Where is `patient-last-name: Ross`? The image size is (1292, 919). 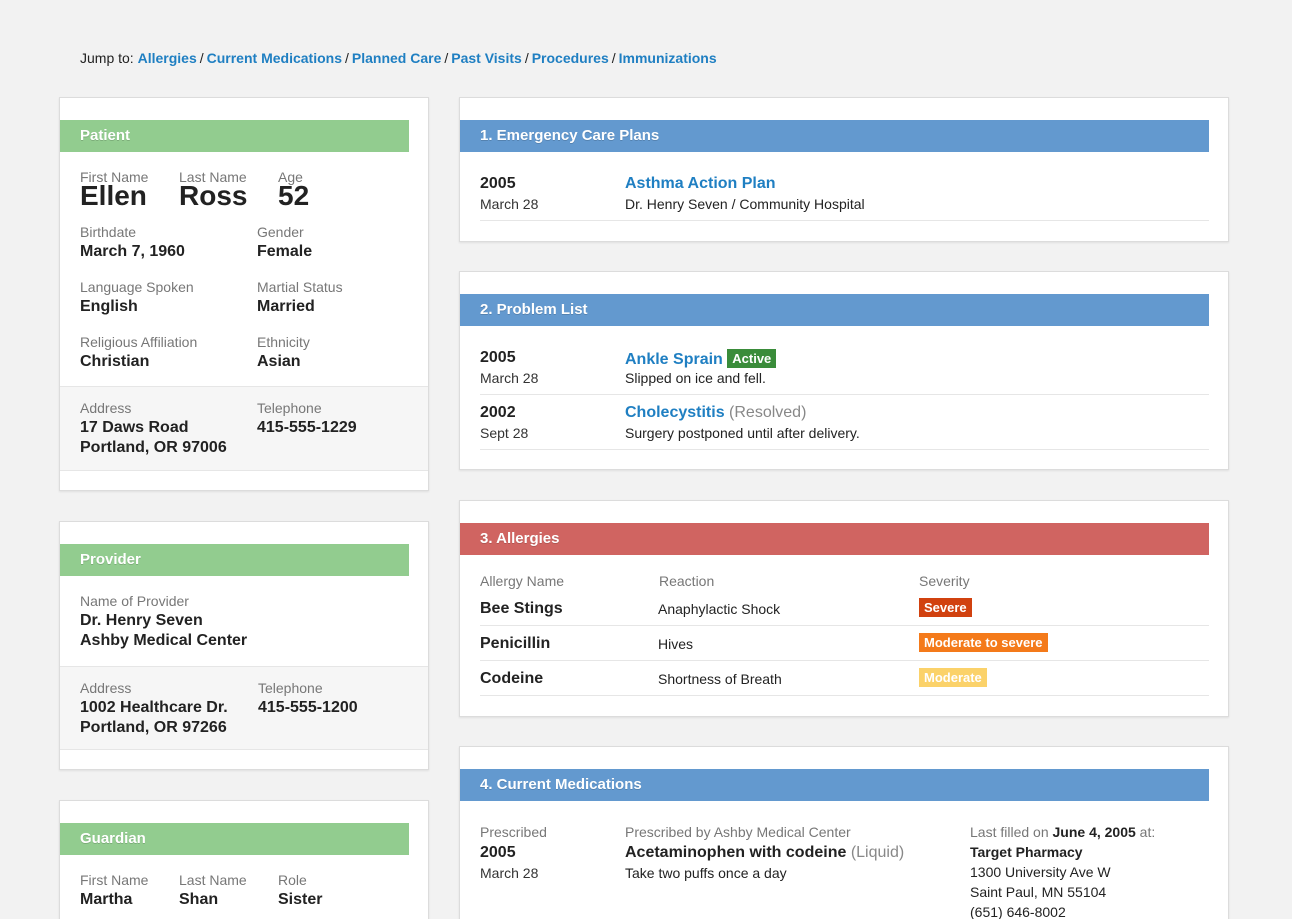
patient-last-name: Ross is located at coordinates (213, 195).